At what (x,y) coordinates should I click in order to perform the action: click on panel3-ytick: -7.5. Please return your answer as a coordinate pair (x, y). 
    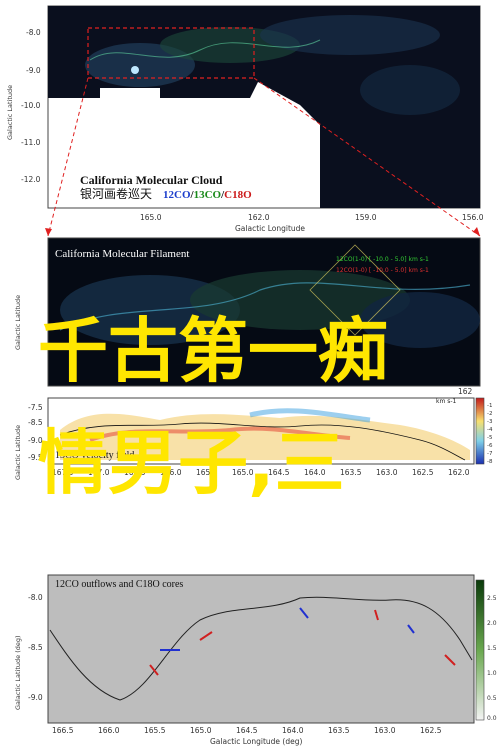
    Looking at the image, I should click on (35, 407).